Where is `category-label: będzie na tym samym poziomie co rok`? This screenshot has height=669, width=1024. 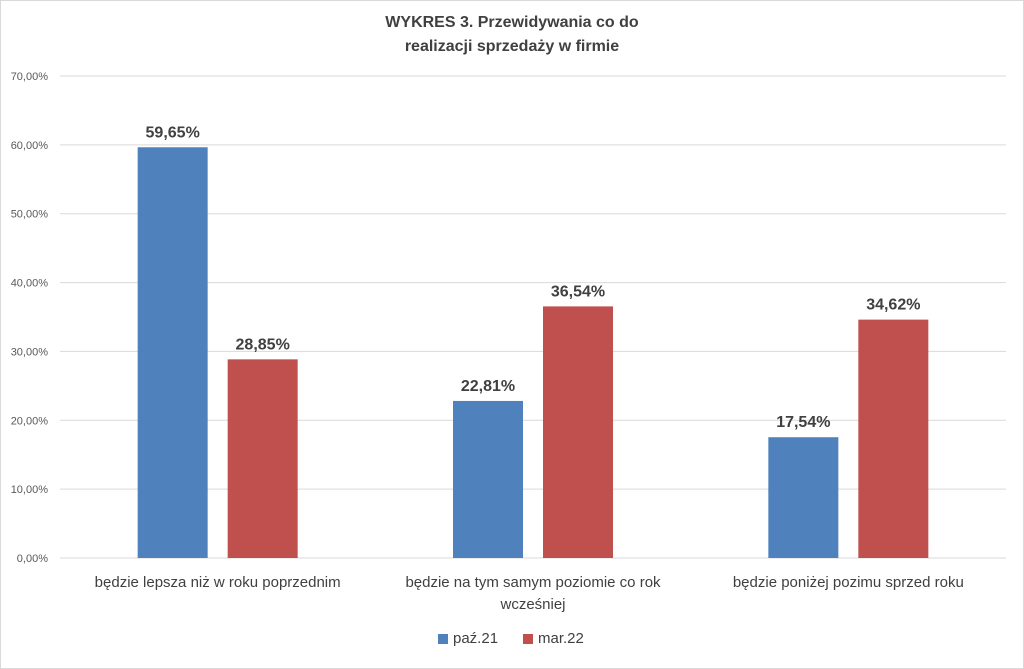 category-label: będzie na tym samym poziomie co rok is located at coordinates (533, 582).